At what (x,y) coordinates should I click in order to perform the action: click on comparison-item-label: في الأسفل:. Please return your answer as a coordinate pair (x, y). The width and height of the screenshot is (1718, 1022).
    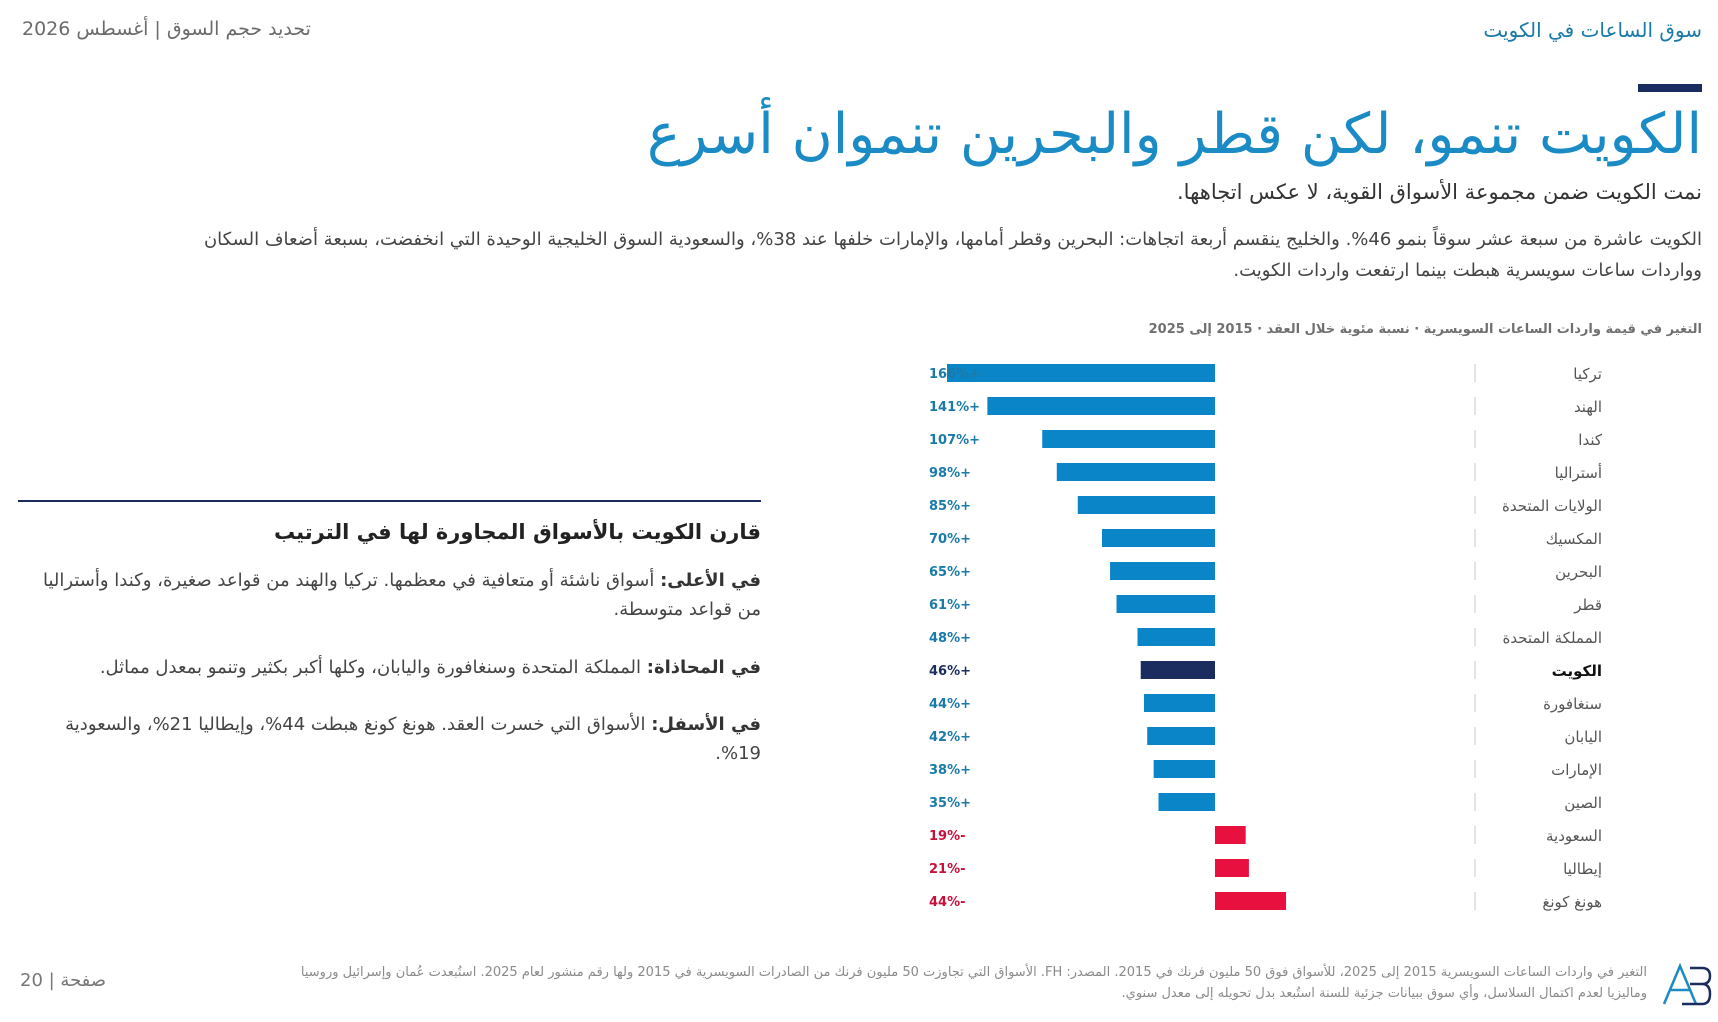
    Looking at the image, I should click on (706, 724).